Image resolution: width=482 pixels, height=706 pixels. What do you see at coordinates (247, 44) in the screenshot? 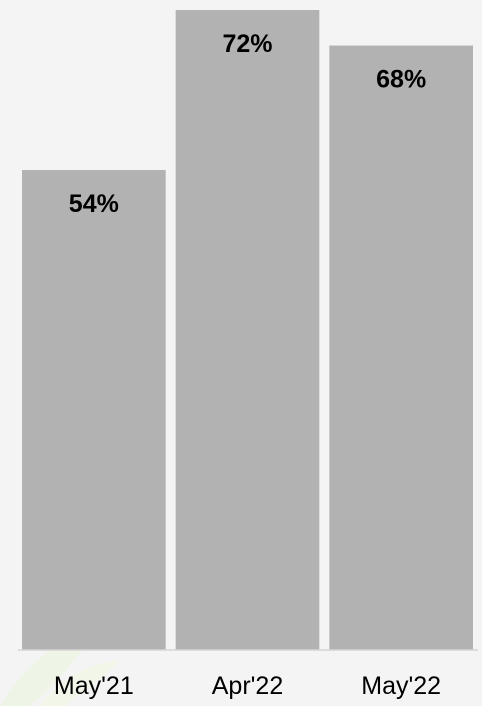
I see `bar-value-label-1: 72%` at bounding box center [247, 44].